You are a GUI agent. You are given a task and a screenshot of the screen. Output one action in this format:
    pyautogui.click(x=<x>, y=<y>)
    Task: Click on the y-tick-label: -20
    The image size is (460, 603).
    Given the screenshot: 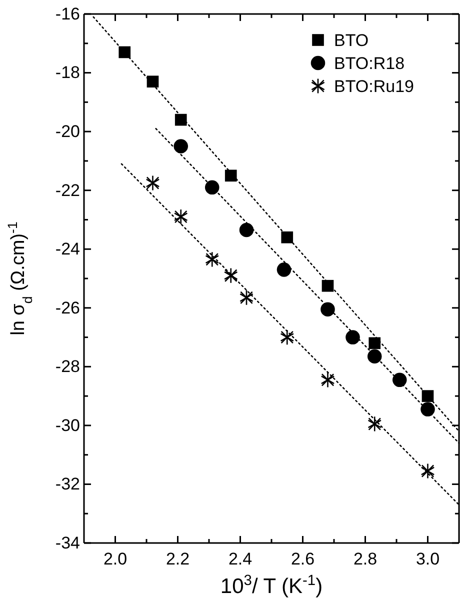 What is the action you would take?
    pyautogui.click(x=67, y=131)
    